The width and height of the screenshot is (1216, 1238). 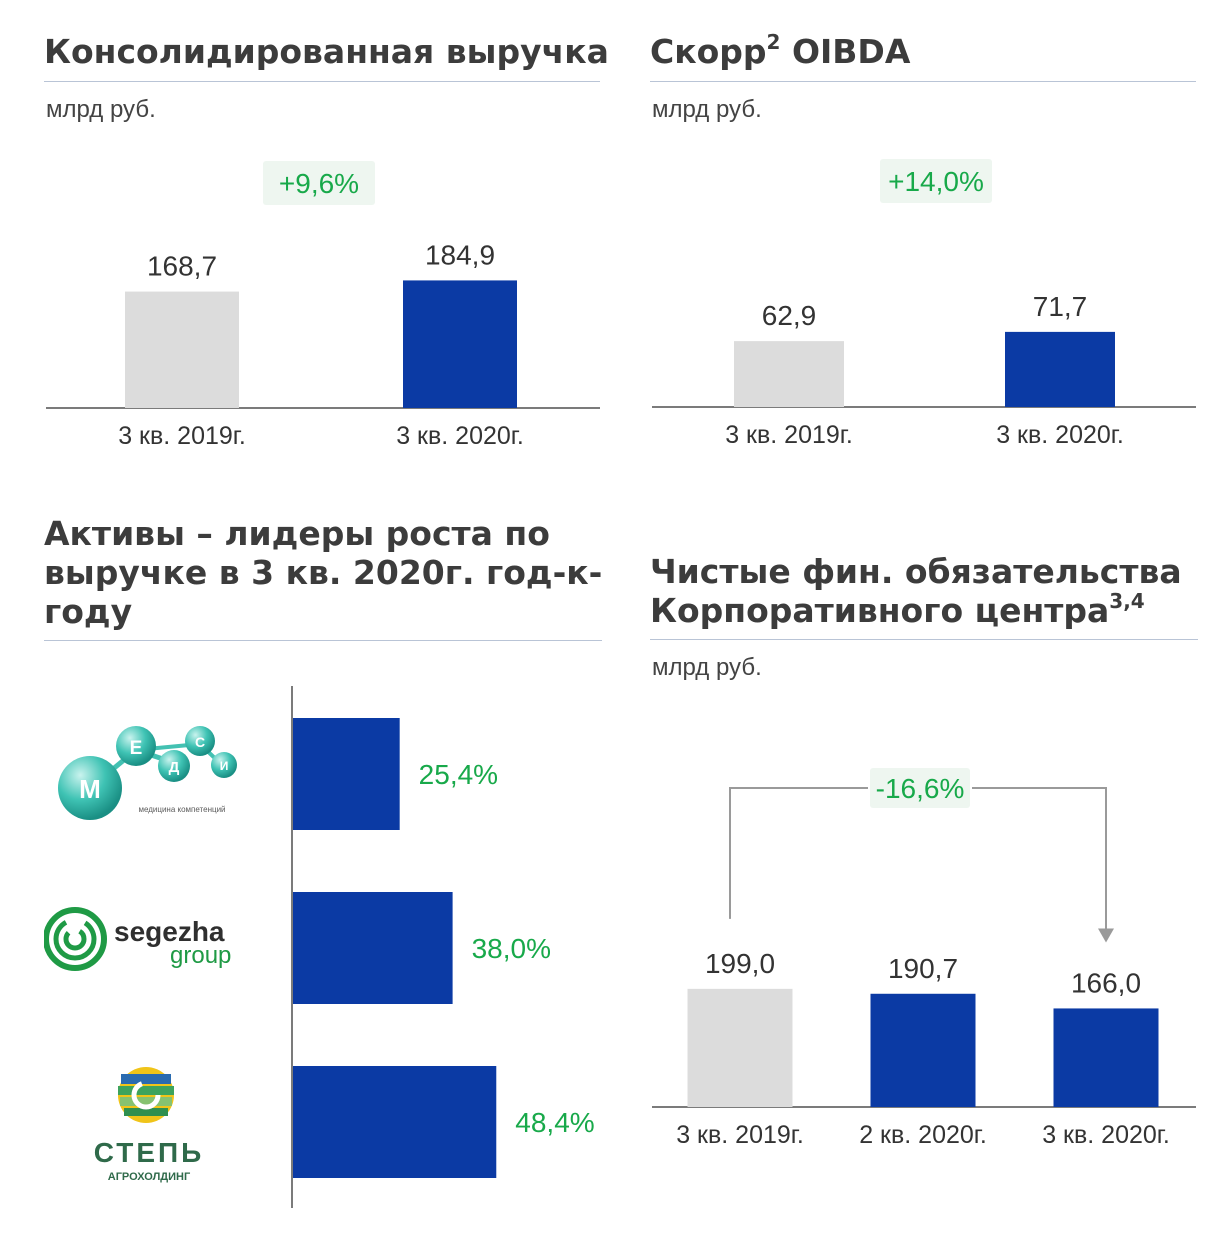 I want to click on change-label: -16,6%, so click(x=920, y=788).